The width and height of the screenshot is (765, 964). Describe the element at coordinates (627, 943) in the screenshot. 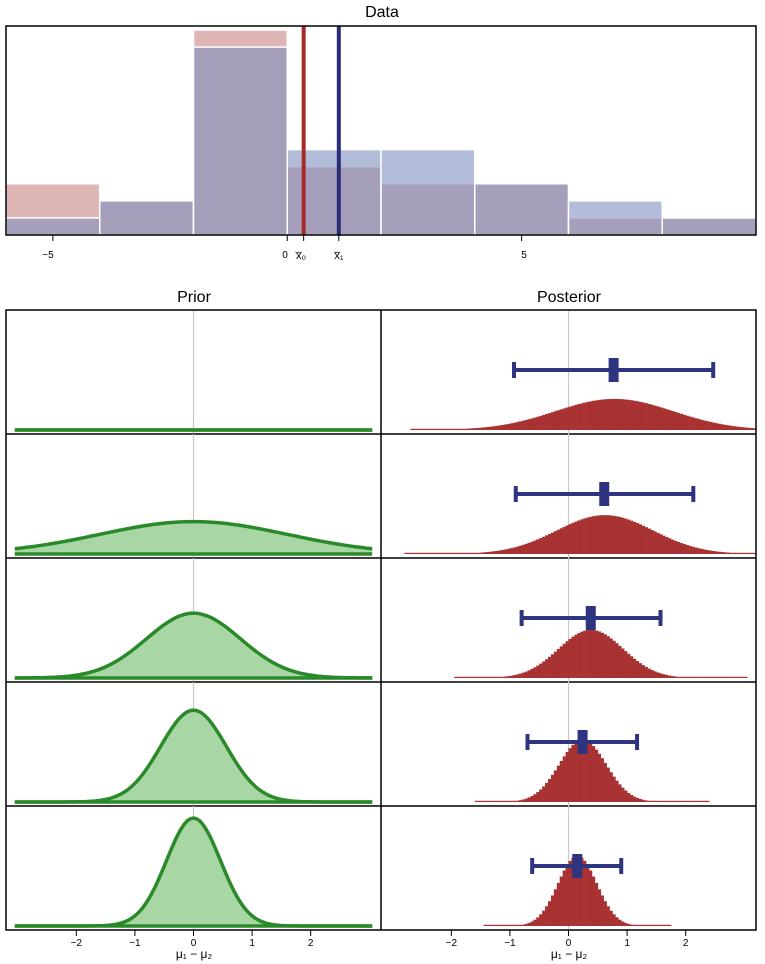

I see `posterior-axis-tick-label-3: 1` at that location.